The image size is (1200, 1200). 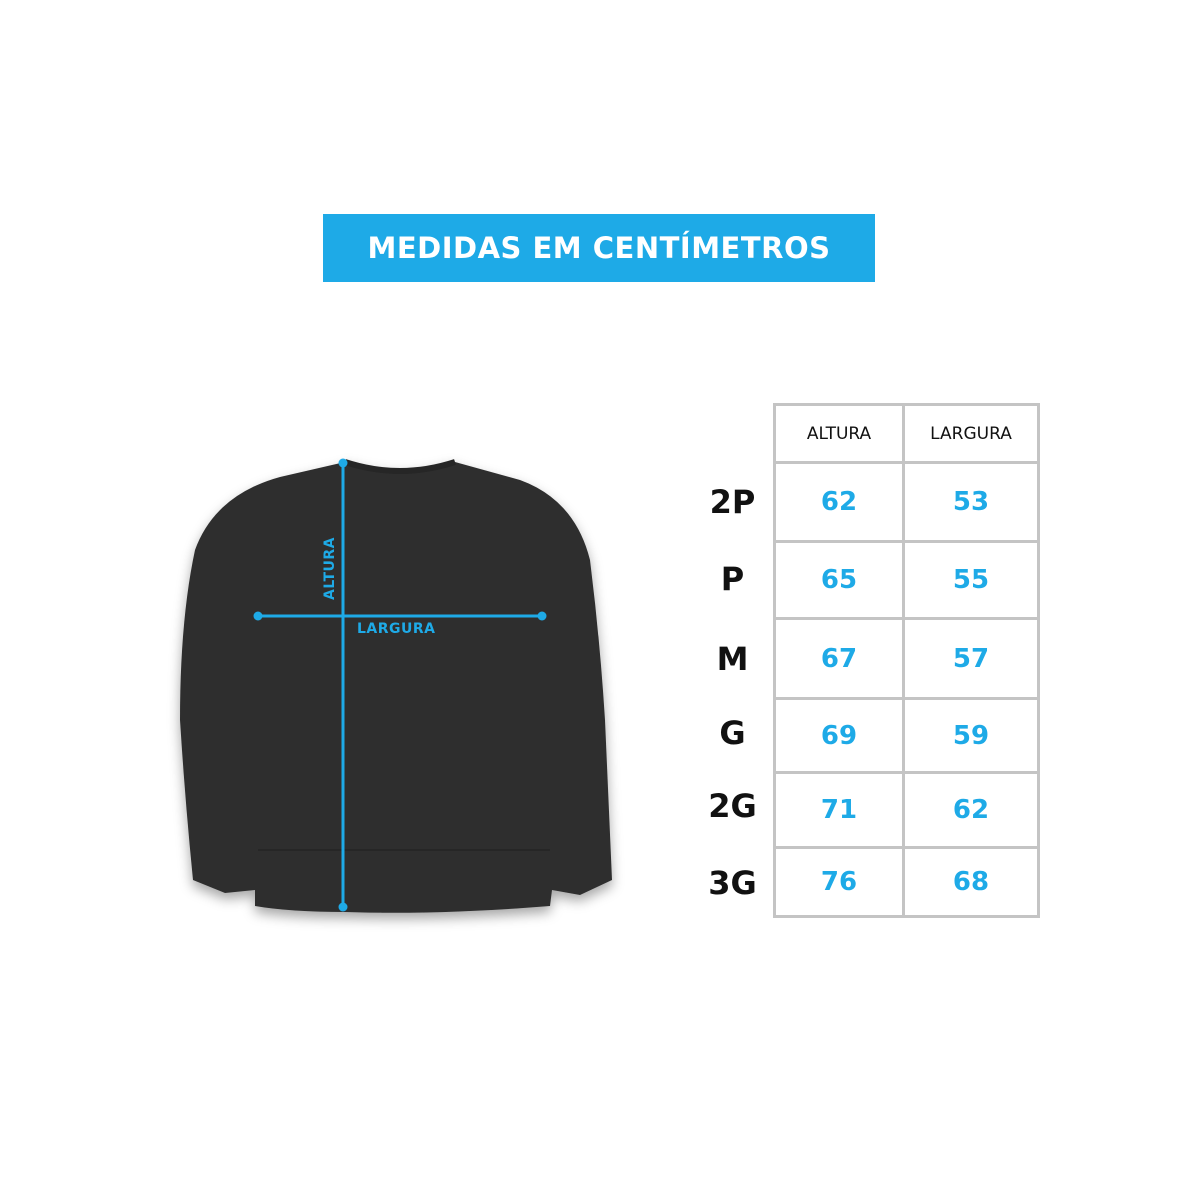 What do you see at coordinates (330, 568) in the screenshot?
I see `height-label: ALTURA` at bounding box center [330, 568].